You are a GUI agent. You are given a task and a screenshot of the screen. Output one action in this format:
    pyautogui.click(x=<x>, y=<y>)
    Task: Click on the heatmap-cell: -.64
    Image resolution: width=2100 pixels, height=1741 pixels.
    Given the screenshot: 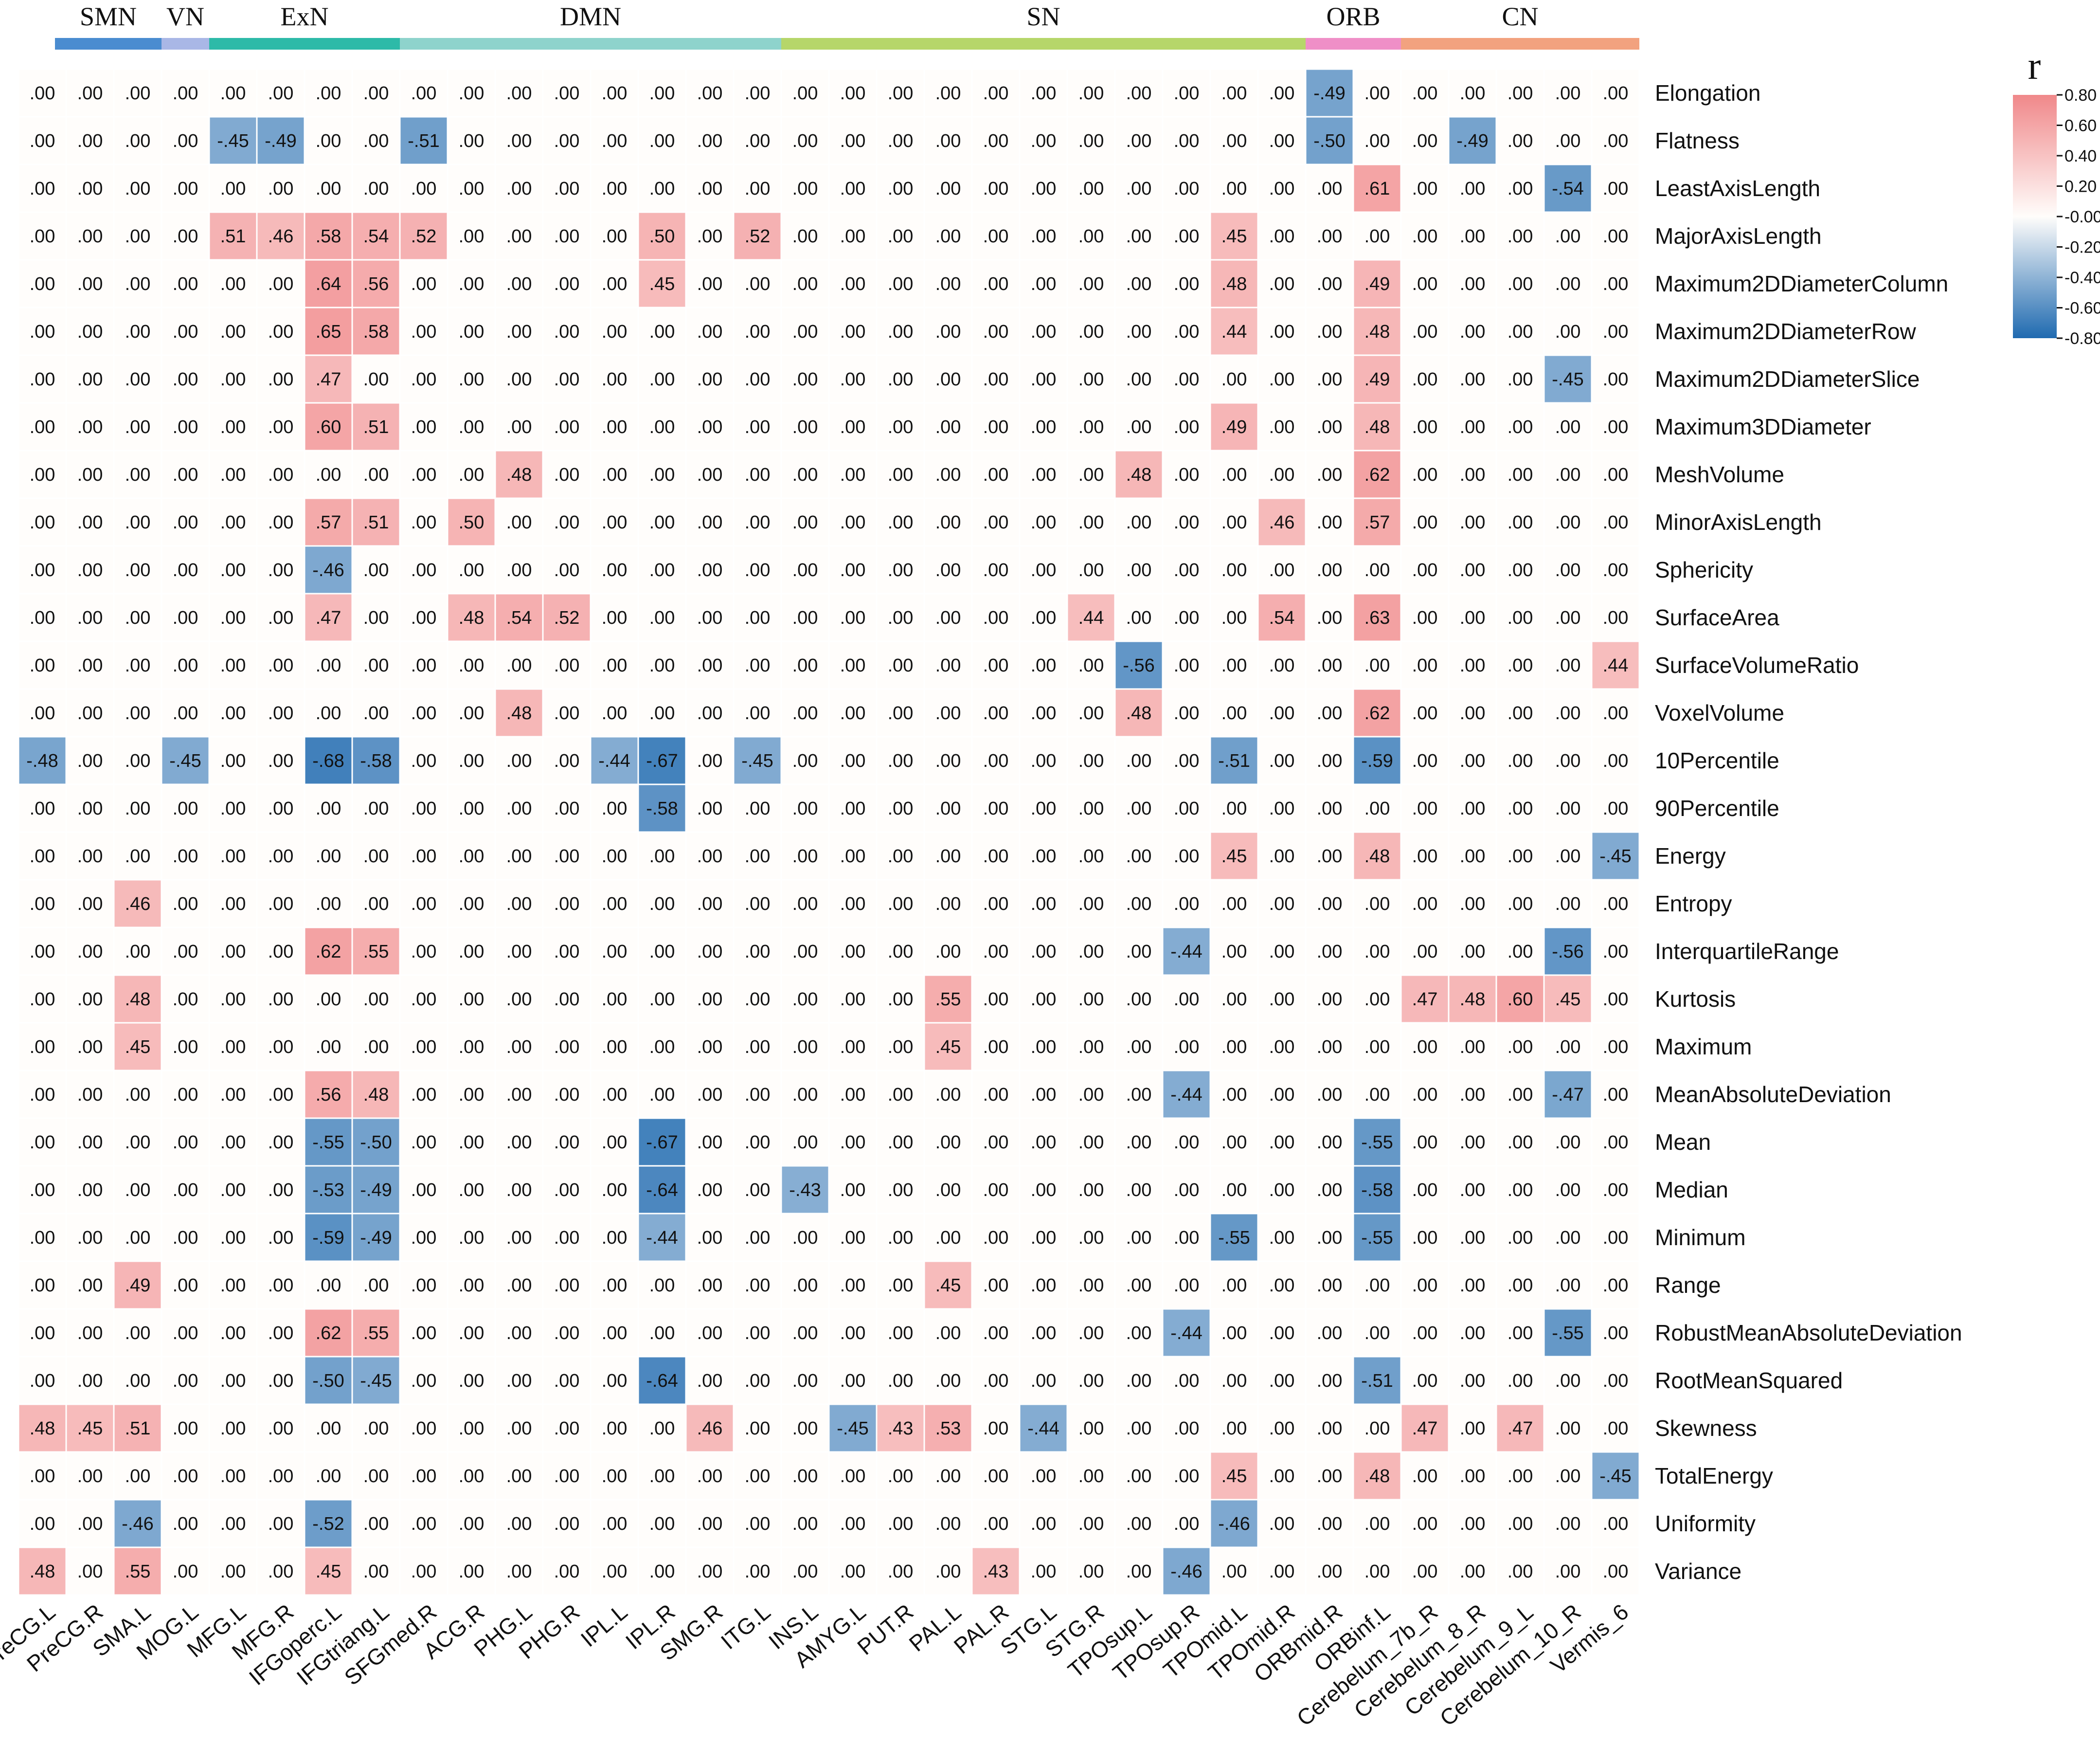 What is the action you would take?
    pyautogui.click(x=662, y=1380)
    